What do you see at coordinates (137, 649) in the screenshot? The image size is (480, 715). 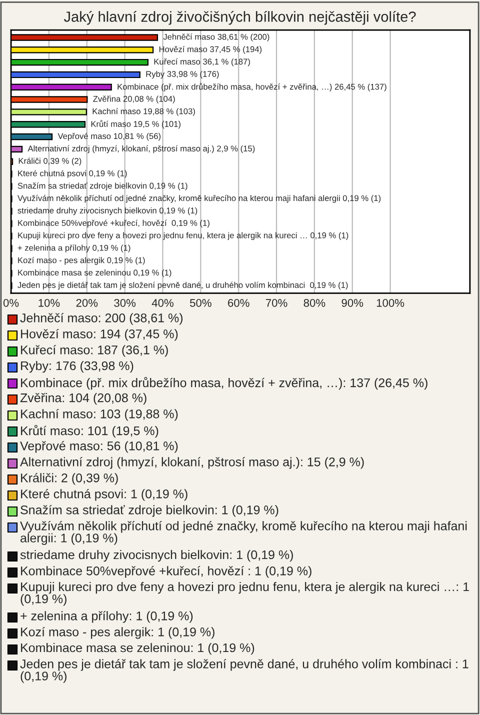 I see `text: Kombinace masa se zeleninou: 1 (0,19 %)` at bounding box center [137, 649].